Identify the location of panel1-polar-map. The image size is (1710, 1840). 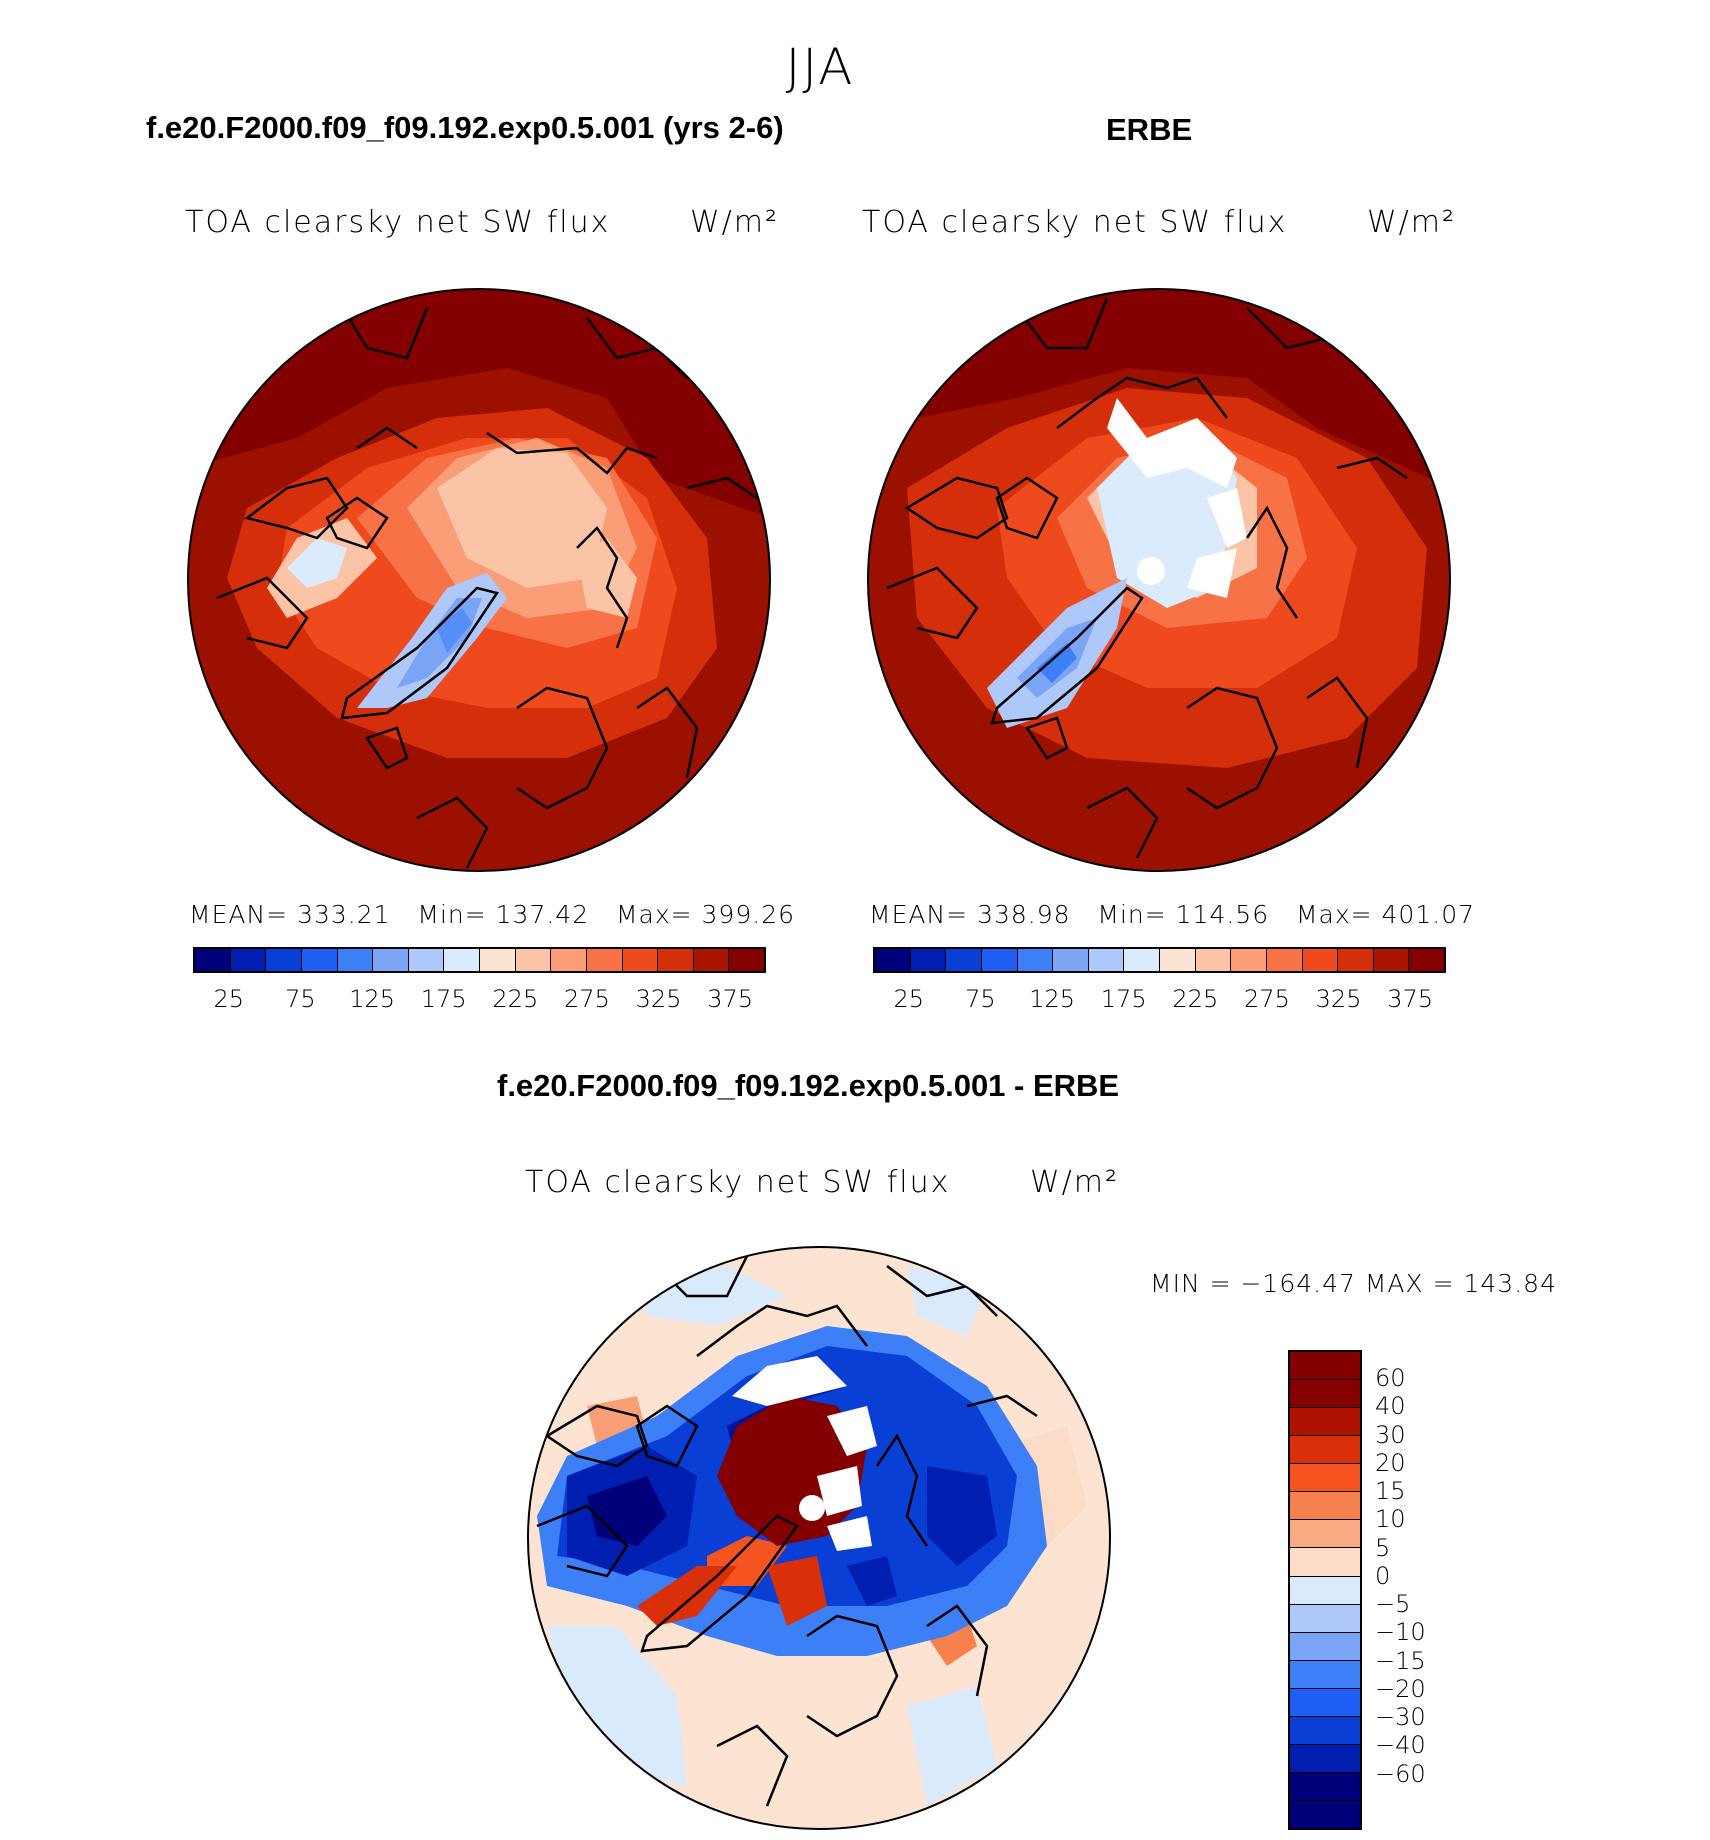
(479, 580).